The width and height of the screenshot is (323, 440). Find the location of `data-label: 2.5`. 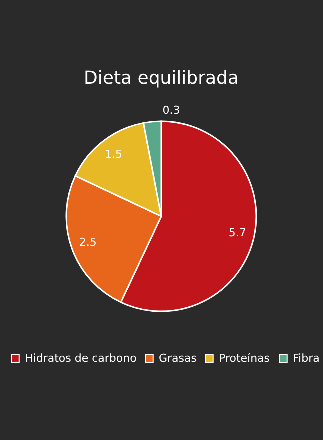

data-label: 2.5 is located at coordinates (88, 242).